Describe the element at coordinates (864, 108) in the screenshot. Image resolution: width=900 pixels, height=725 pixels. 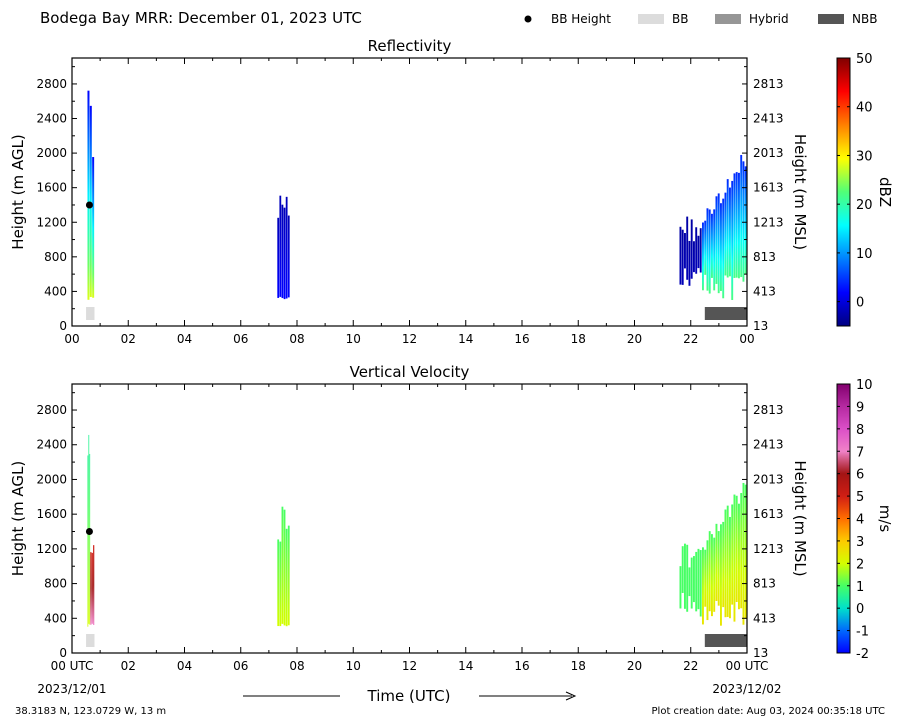
I see `colorbar-tick-label: 40` at that location.